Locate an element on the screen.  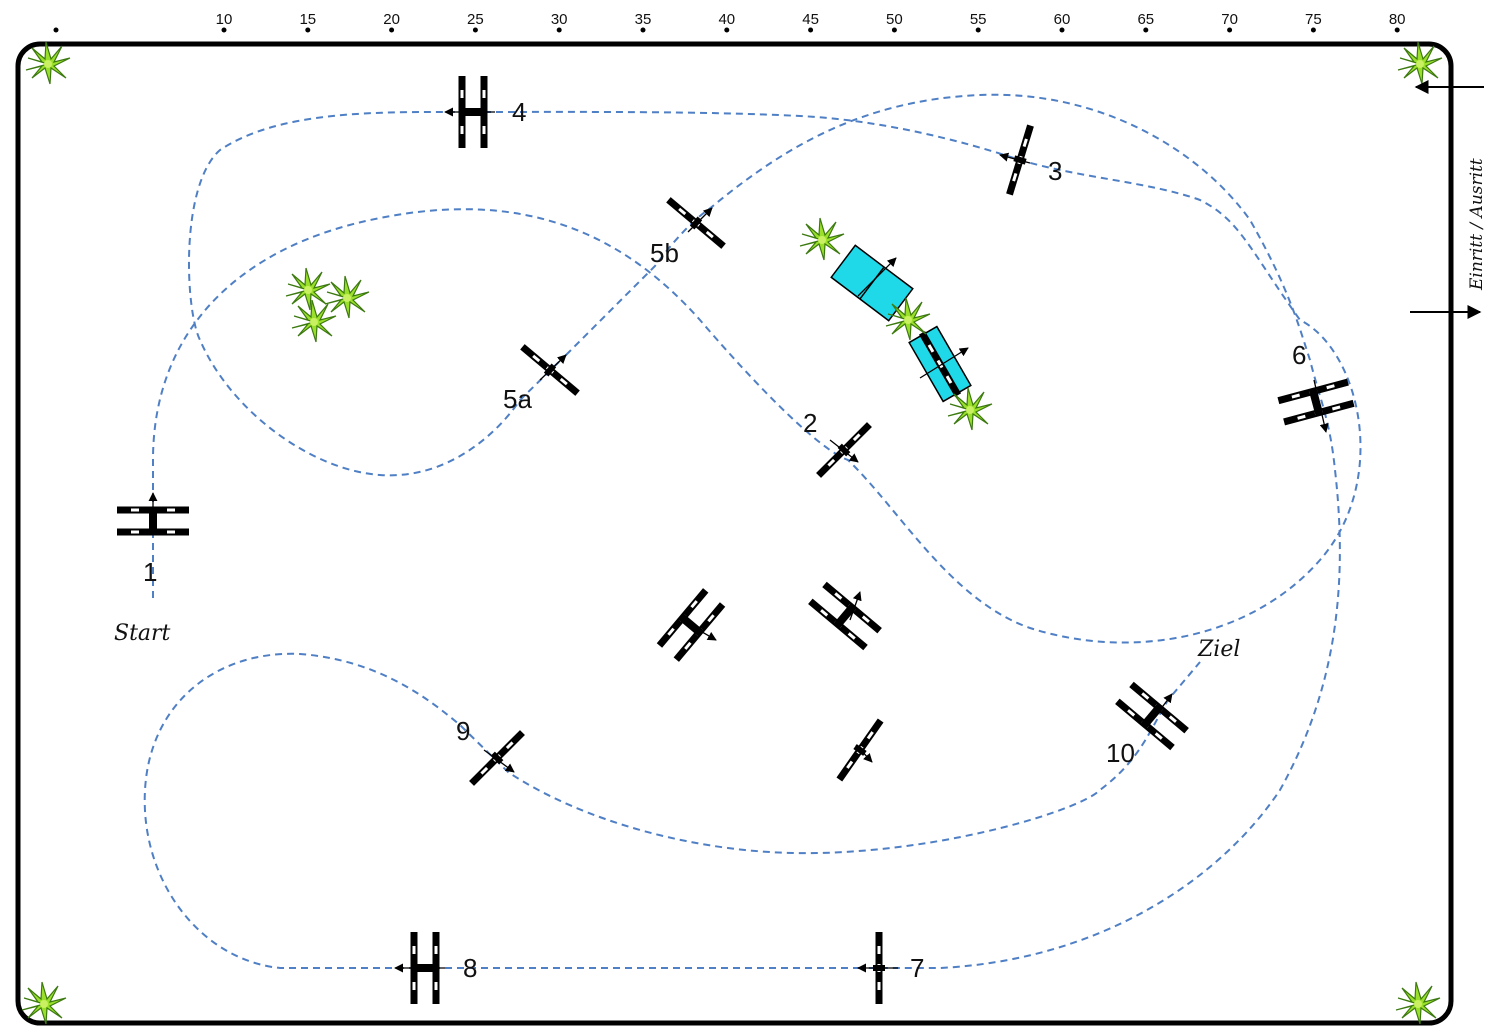
ruler-tick-label: 40 is located at coordinates (726, 19).